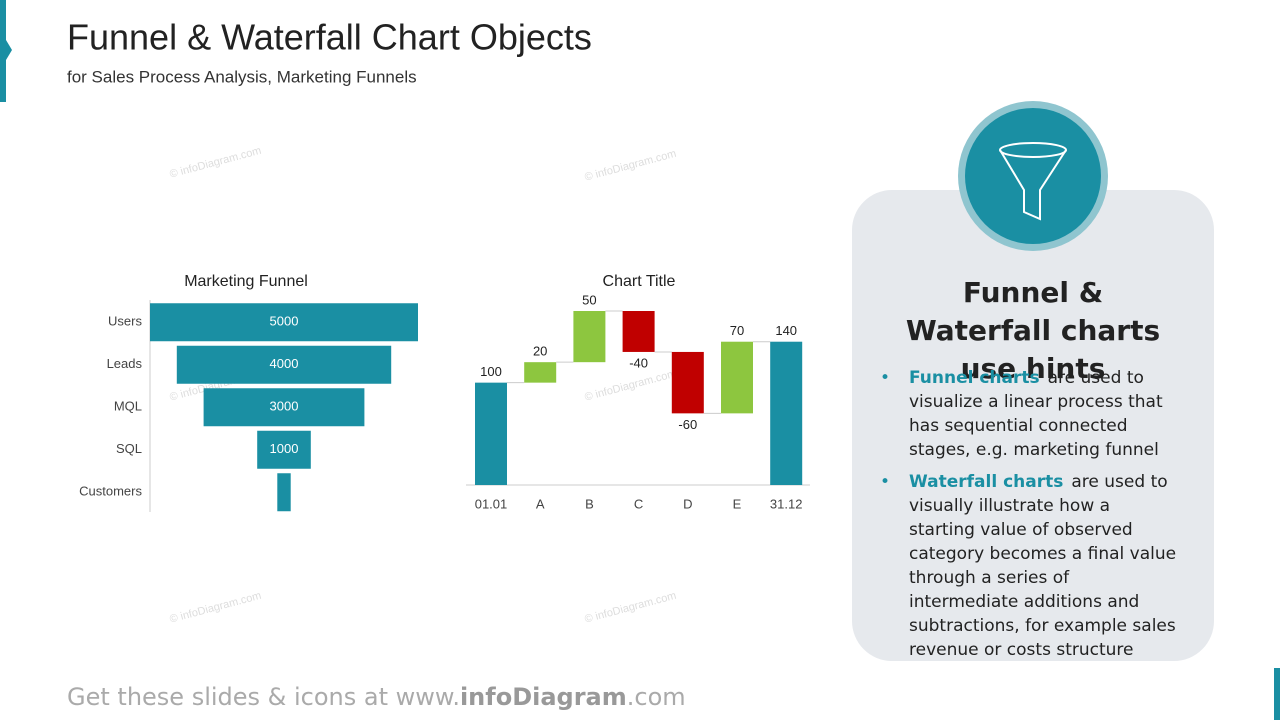 Image resolution: width=1280 pixels, height=720 pixels. I want to click on x-tick-label: C, so click(638, 503).